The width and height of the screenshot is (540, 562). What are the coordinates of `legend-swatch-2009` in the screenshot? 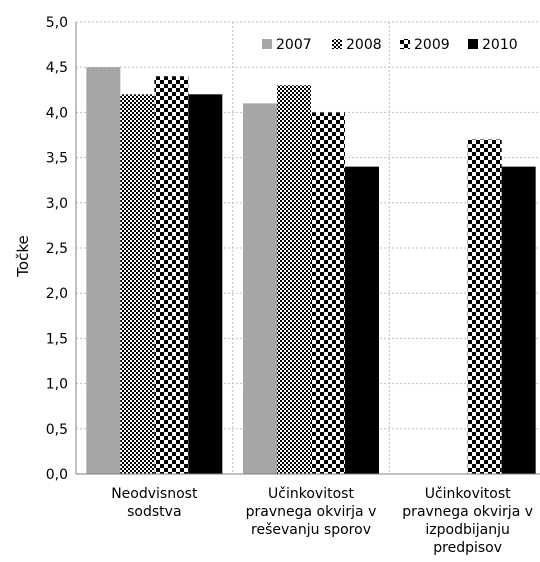 It's located at (405, 44).